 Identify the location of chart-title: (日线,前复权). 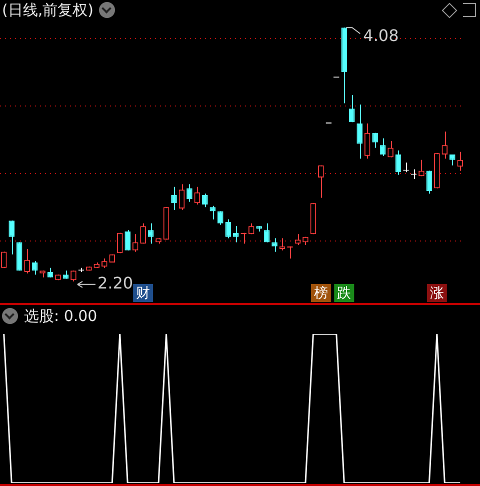
(48, 10).